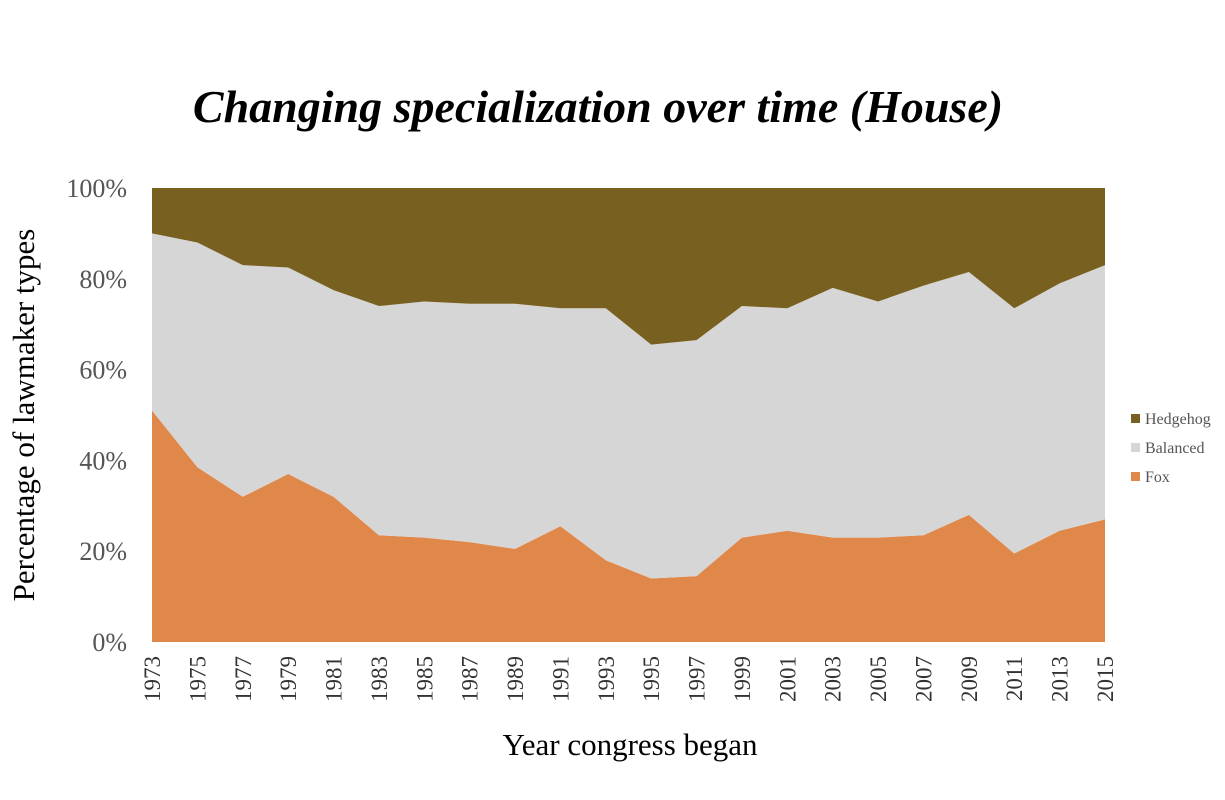 The height and width of the screenshot is (800, 1225). What do you see at coordinates (424, 679) in the screenshot?
I see `x-tick-label: 1985` at bounding box center [424, 679].